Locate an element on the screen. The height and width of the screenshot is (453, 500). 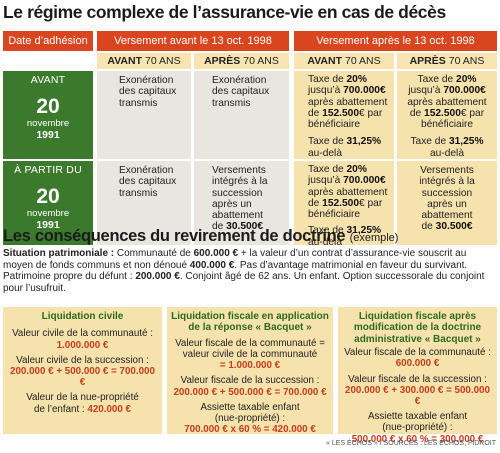
cell-r1-before-after: Exonération des capitaux transmis is located at coordinates (241, 115).